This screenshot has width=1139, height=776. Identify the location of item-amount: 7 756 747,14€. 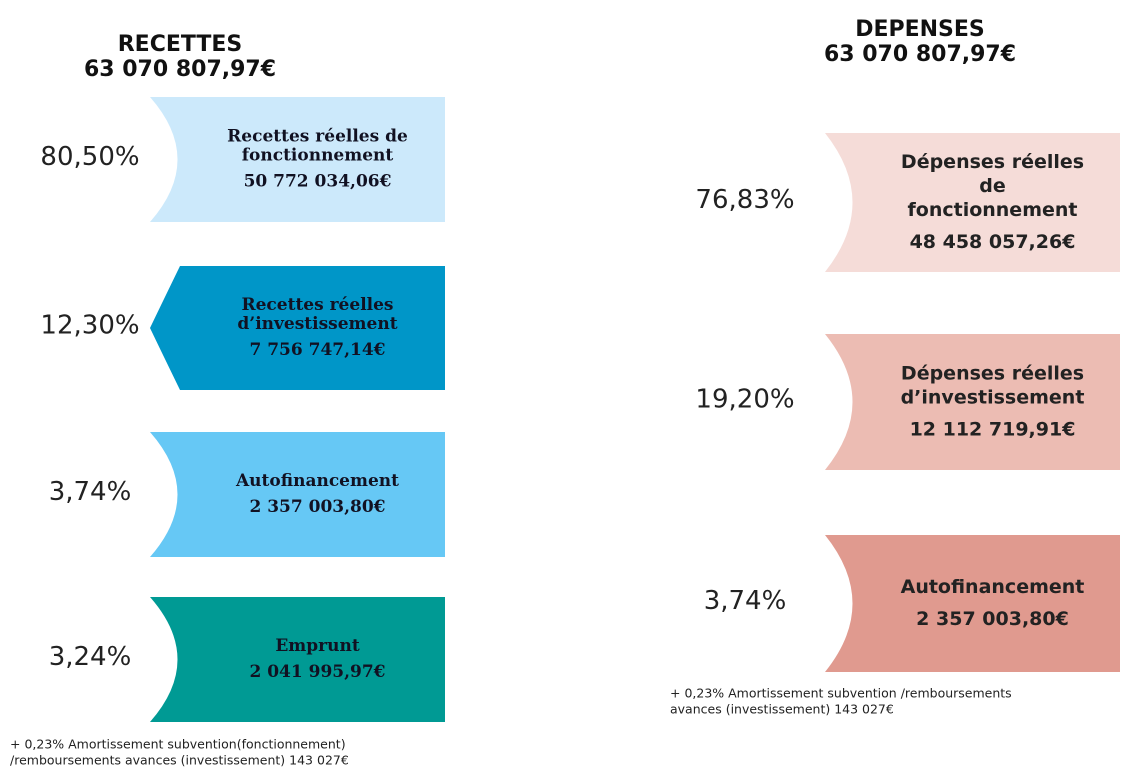
(317, 350).